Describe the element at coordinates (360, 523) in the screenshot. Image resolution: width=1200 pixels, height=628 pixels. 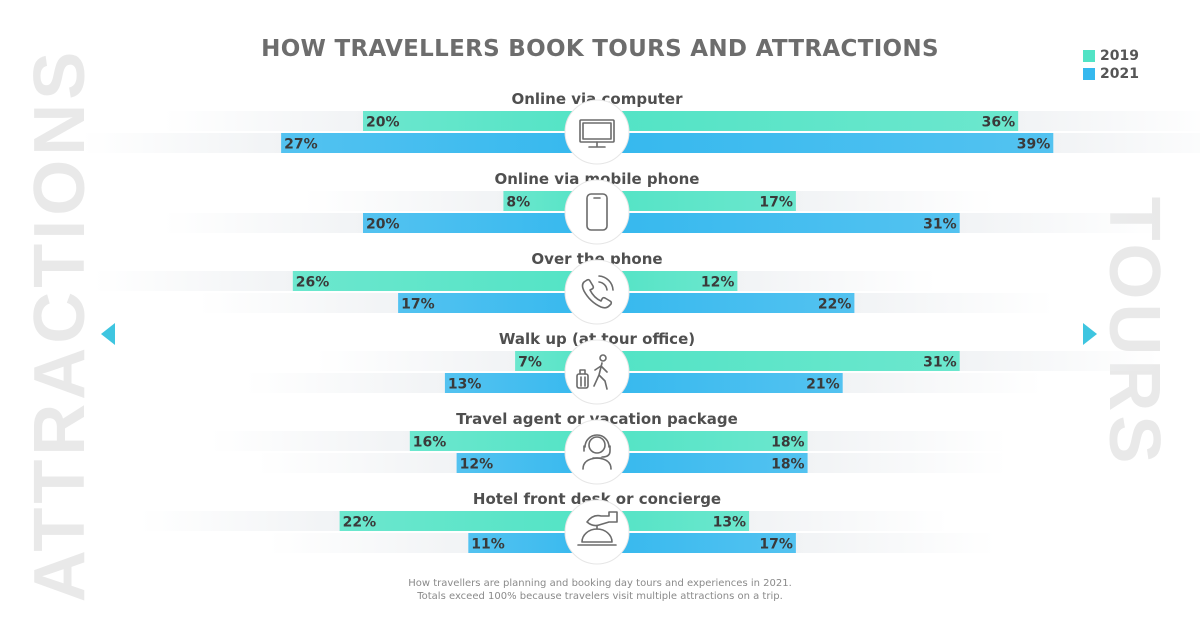
I see `value-label-left-2019: 22%` at that location.